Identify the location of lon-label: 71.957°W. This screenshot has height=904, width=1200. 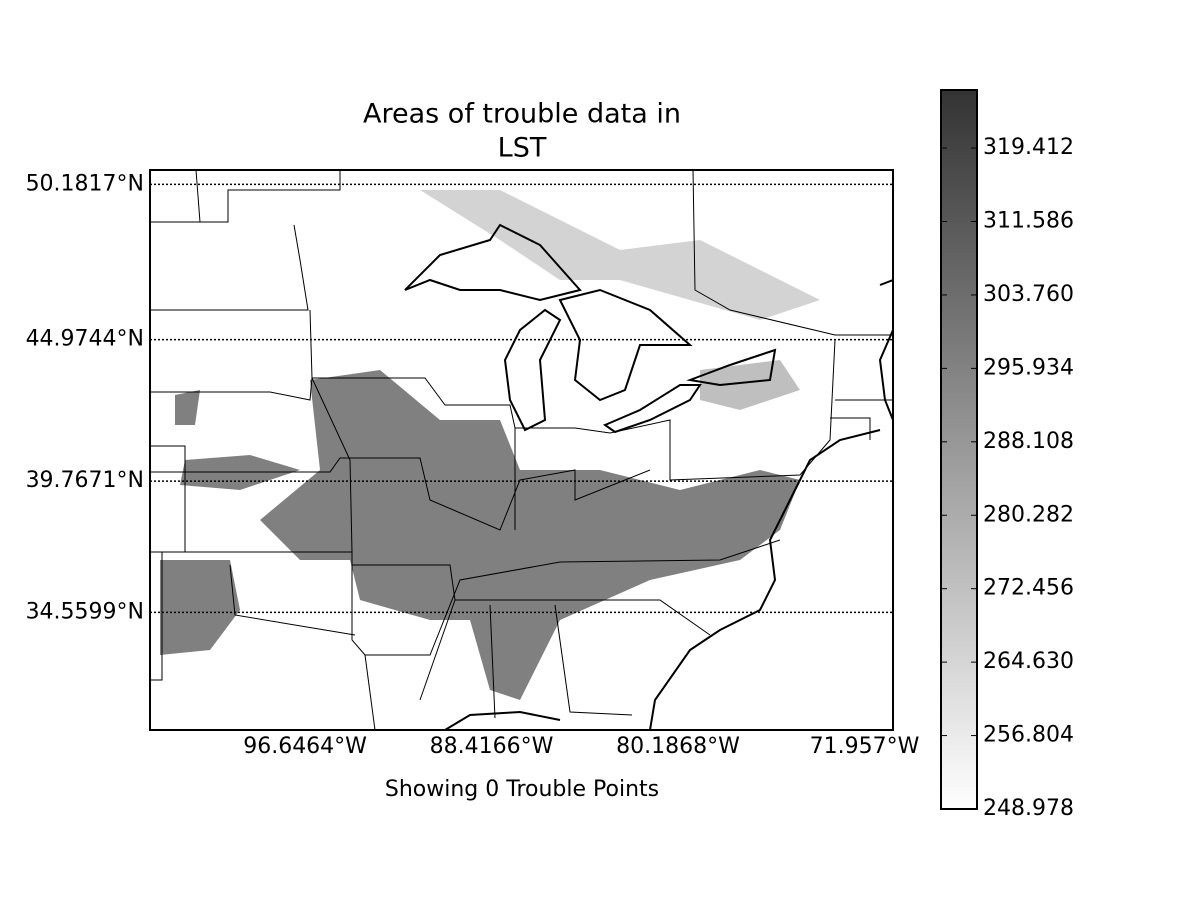
(865, 746).